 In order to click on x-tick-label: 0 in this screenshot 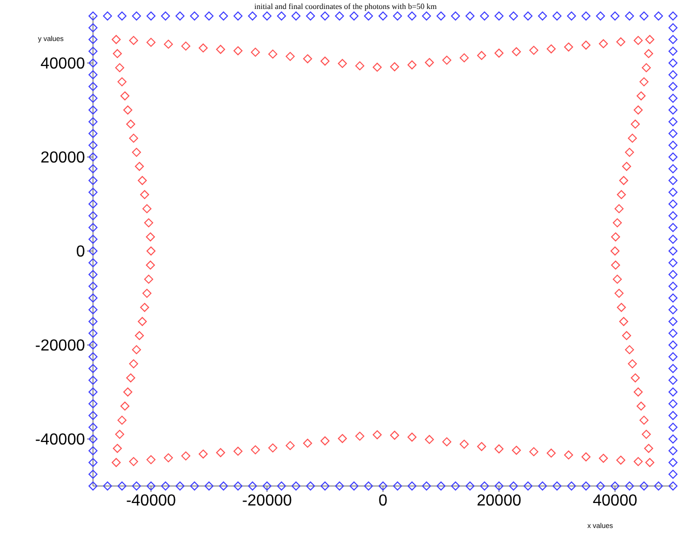, I will do `click(383, 501)`.